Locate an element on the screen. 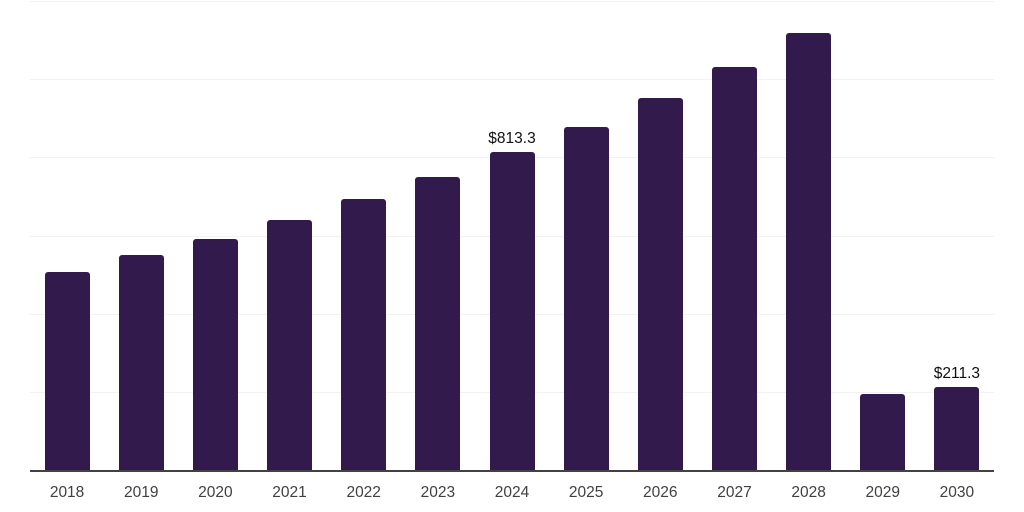  bar-2028 is located at coordinates (809, 251).